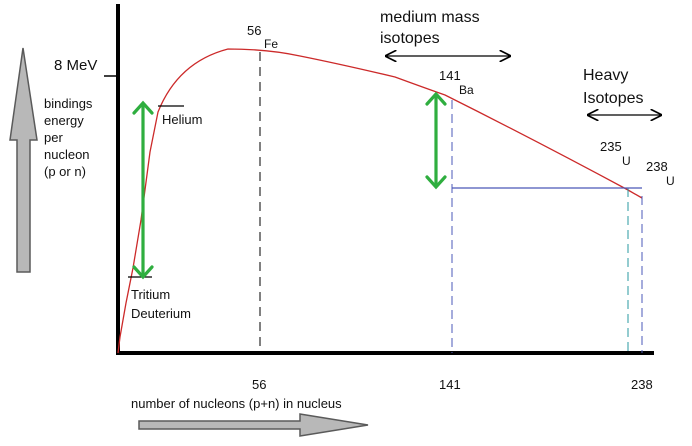 Image resolution: width=692 pixels, height=446 pixels. Describe the element at coordinates (613, 98) in the screenshot. I see `heavy-region-label: Isotopes` at that location.